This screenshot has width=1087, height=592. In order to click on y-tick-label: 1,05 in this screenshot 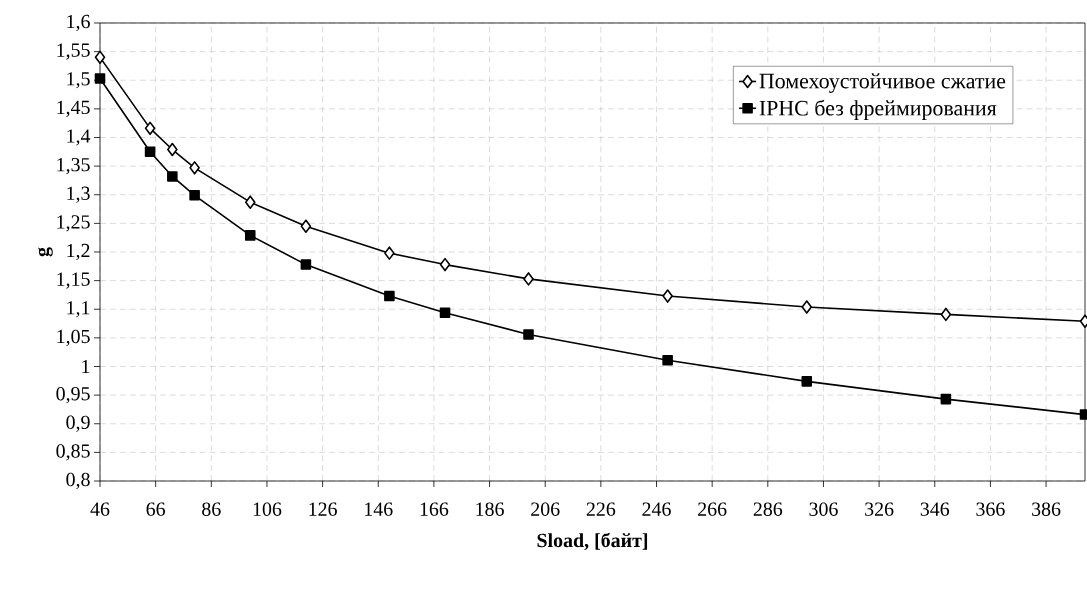, I will do `click(73, 338)`.